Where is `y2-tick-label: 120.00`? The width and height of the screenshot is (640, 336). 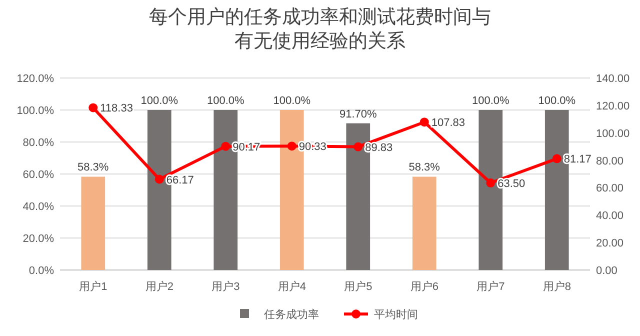
y2-tick-label: 120.00 is located at coordinates (613, 106).